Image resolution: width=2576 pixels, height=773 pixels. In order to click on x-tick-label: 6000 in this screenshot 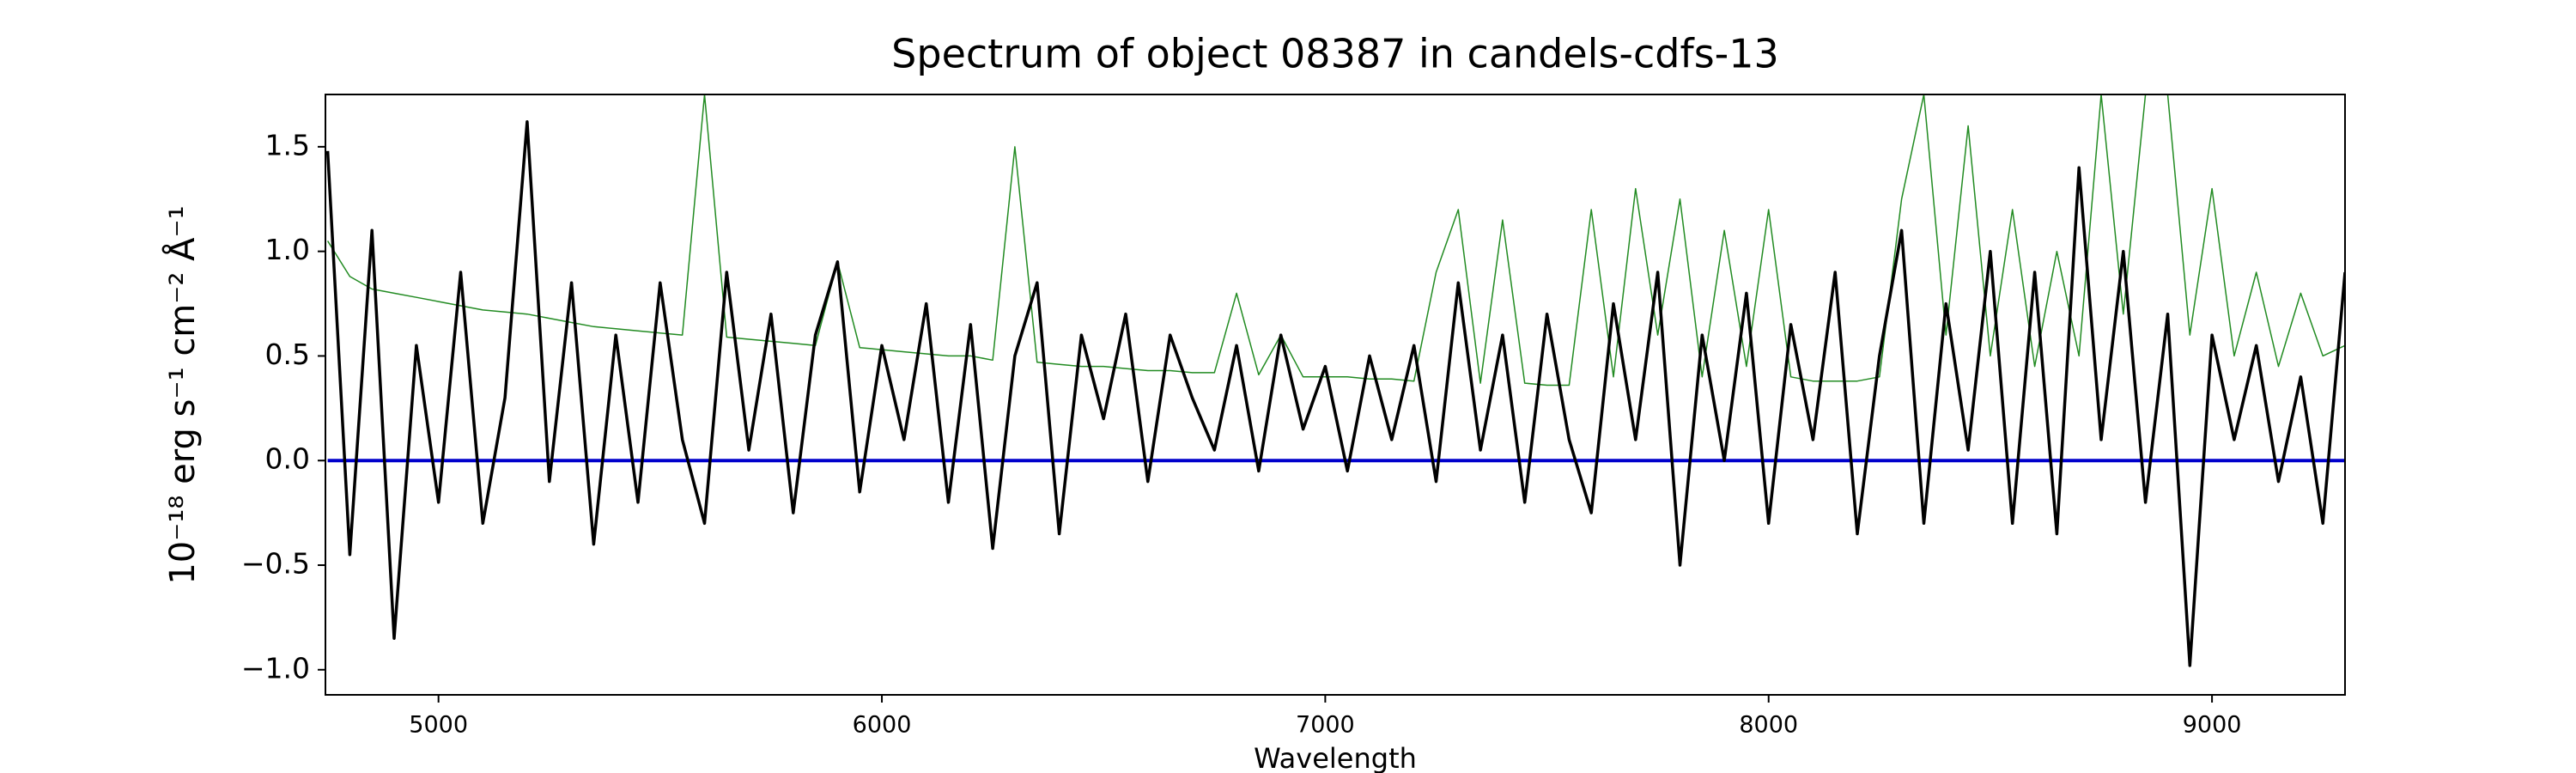, I will do `click(882, 725)`.